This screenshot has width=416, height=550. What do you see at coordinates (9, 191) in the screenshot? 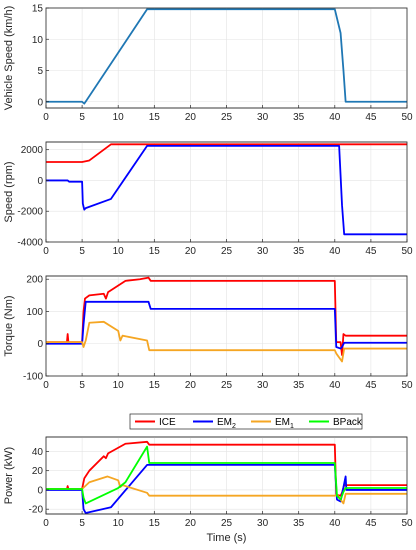
I see `y-axis-label: Speed (rpm)` at bounding box center [9, 191].